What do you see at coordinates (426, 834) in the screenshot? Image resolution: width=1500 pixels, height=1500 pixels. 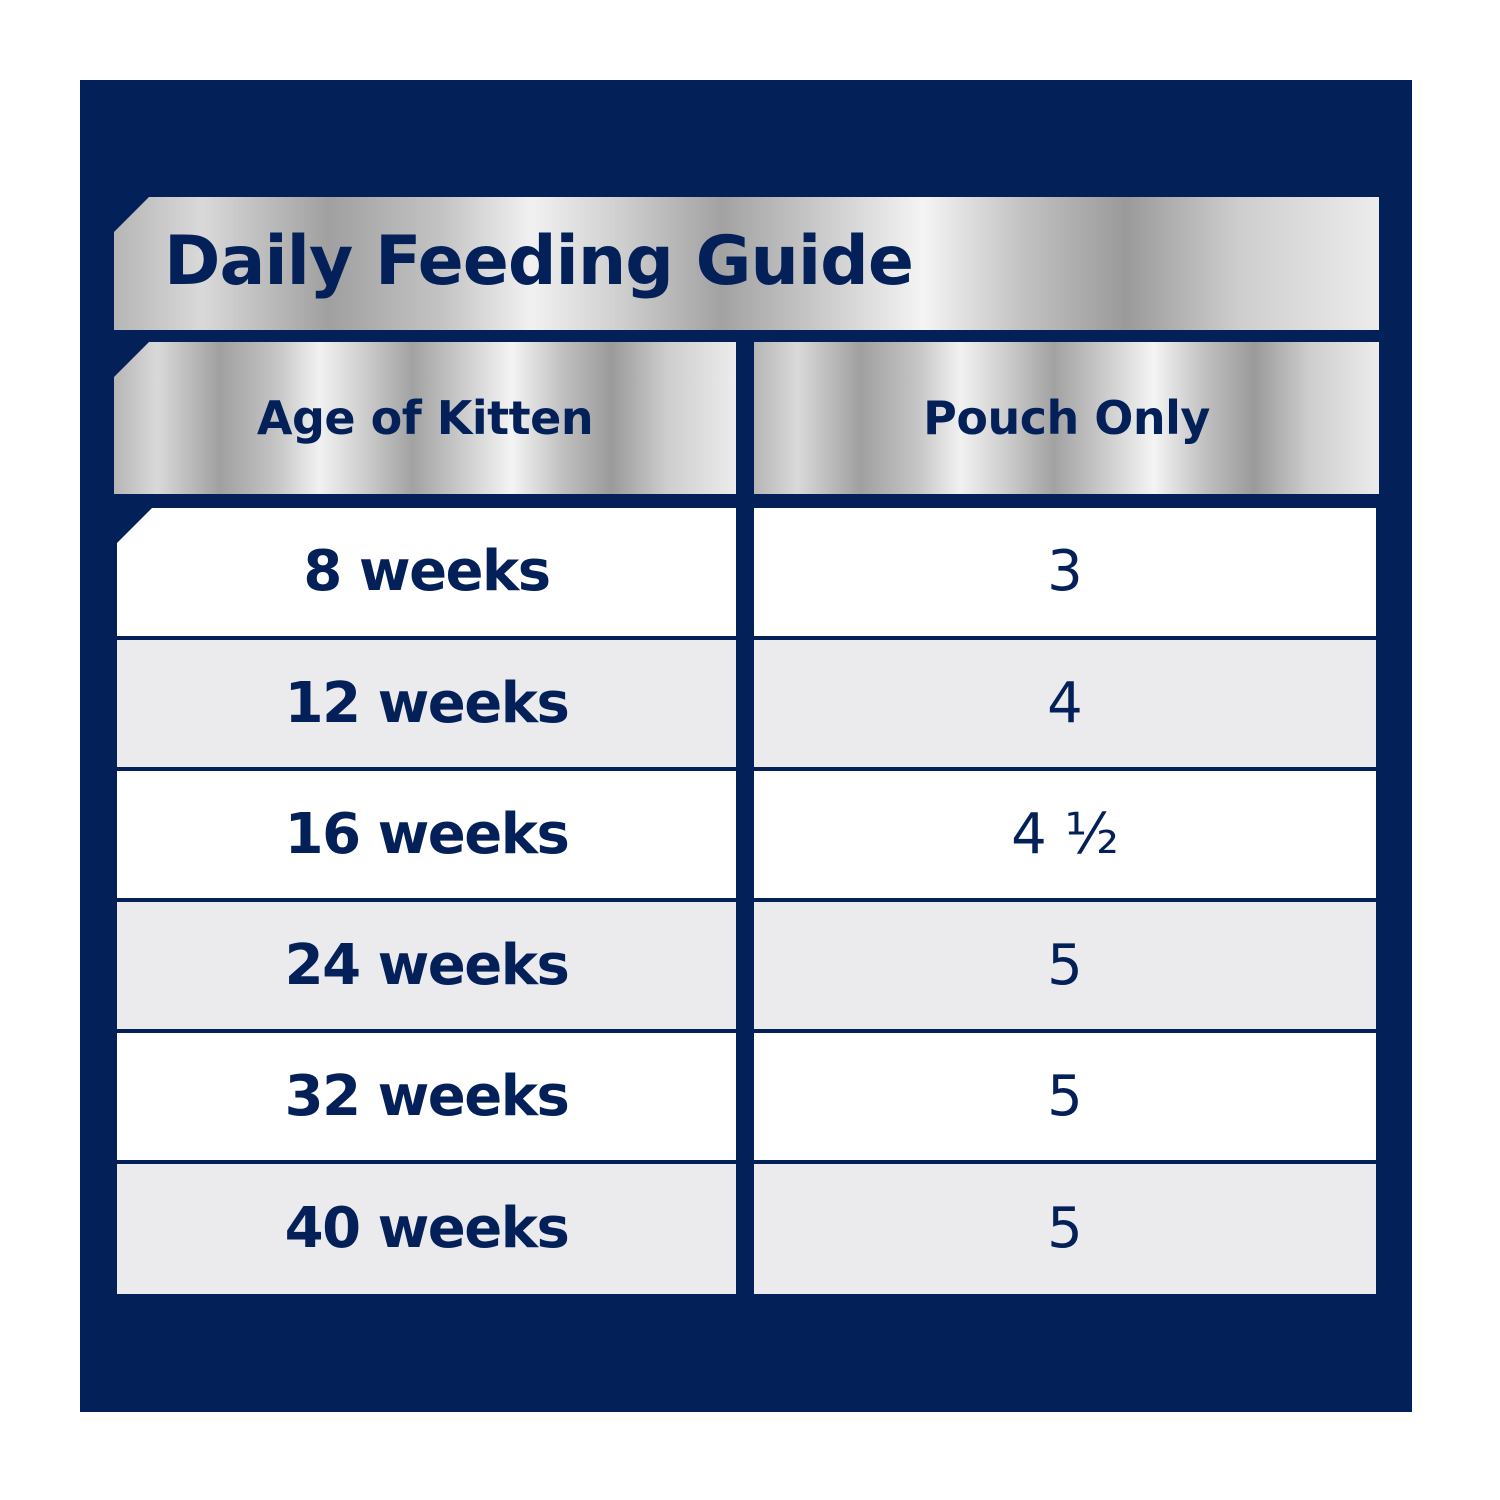 I see `table-row-age: 16 weeks` at bounding box center [426, 834].